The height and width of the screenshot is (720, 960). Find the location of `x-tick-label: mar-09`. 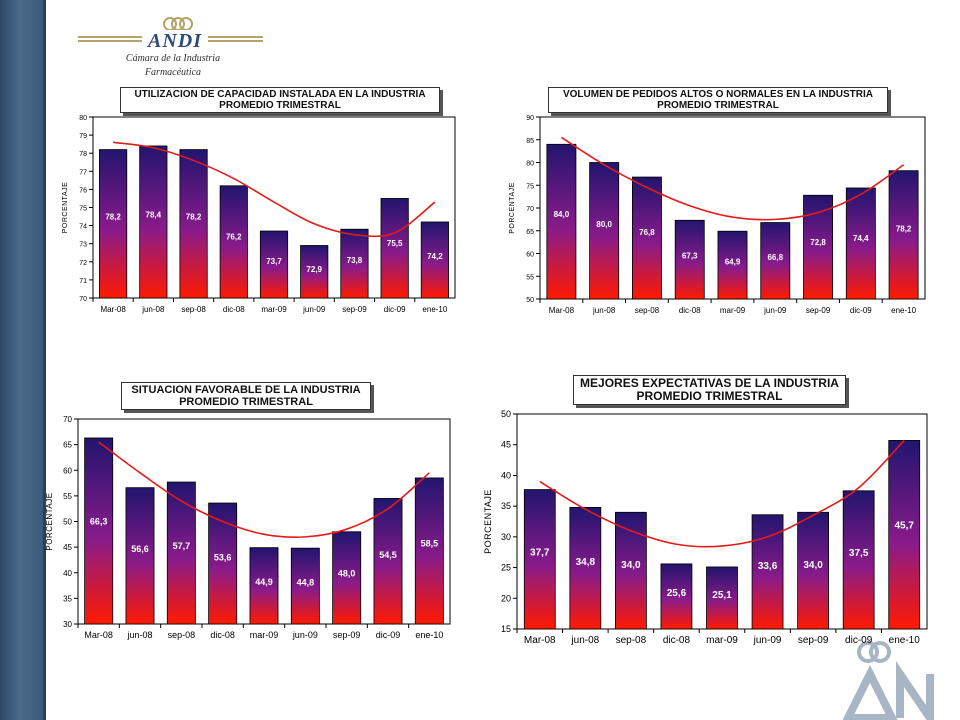

x-tick-label: mar-09 is located at coordinates (264, 635).